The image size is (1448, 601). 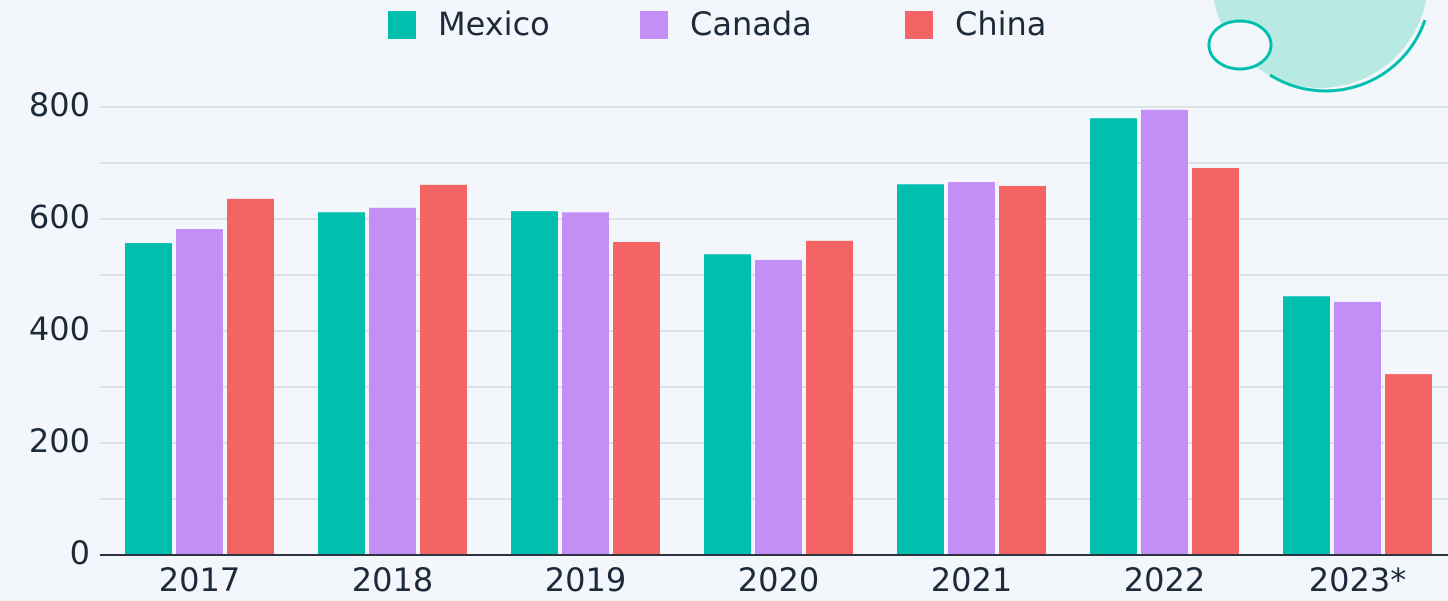 I want to click on x-tick-label: 2019, so click(x=585, y=580).